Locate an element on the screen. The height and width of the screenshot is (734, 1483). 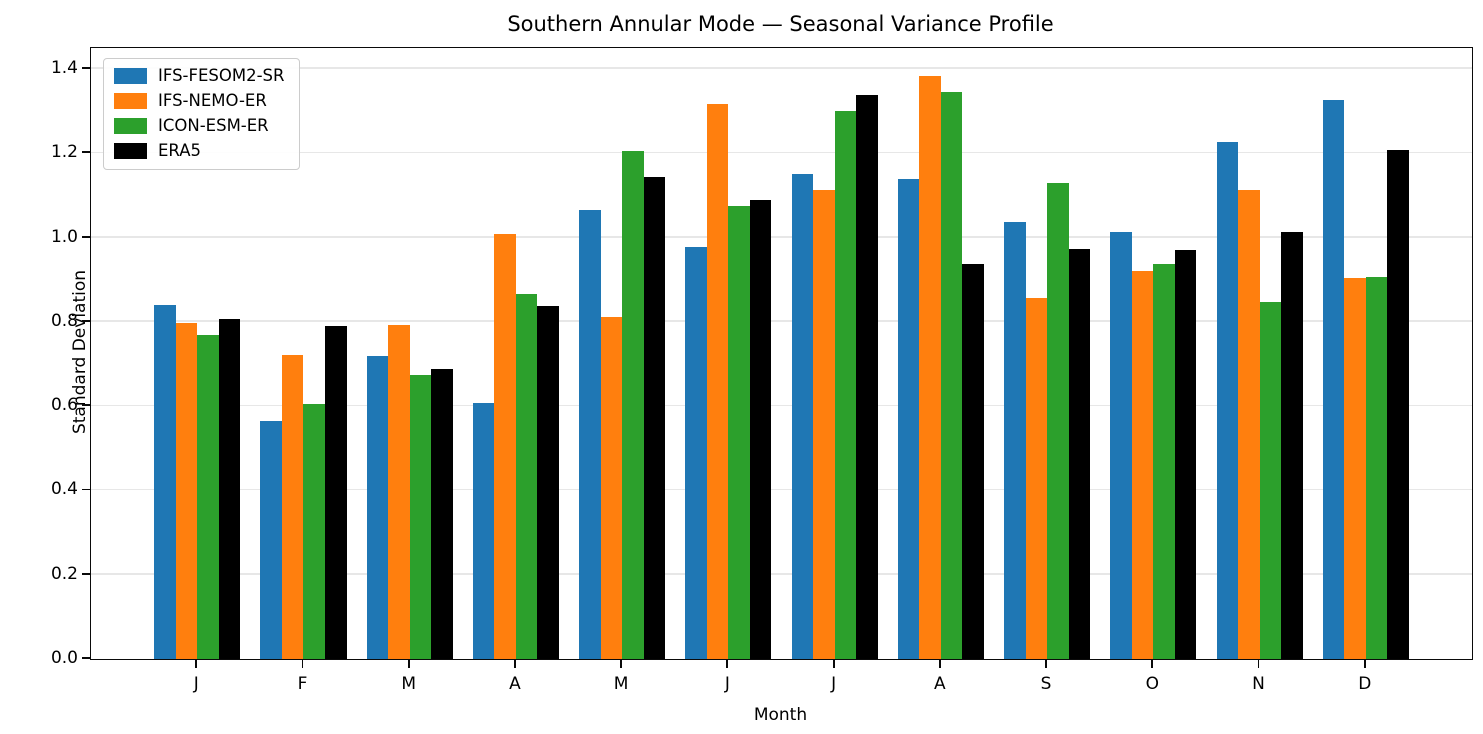
y-tick-label: 0.4 is located at coordinates (64, 489).